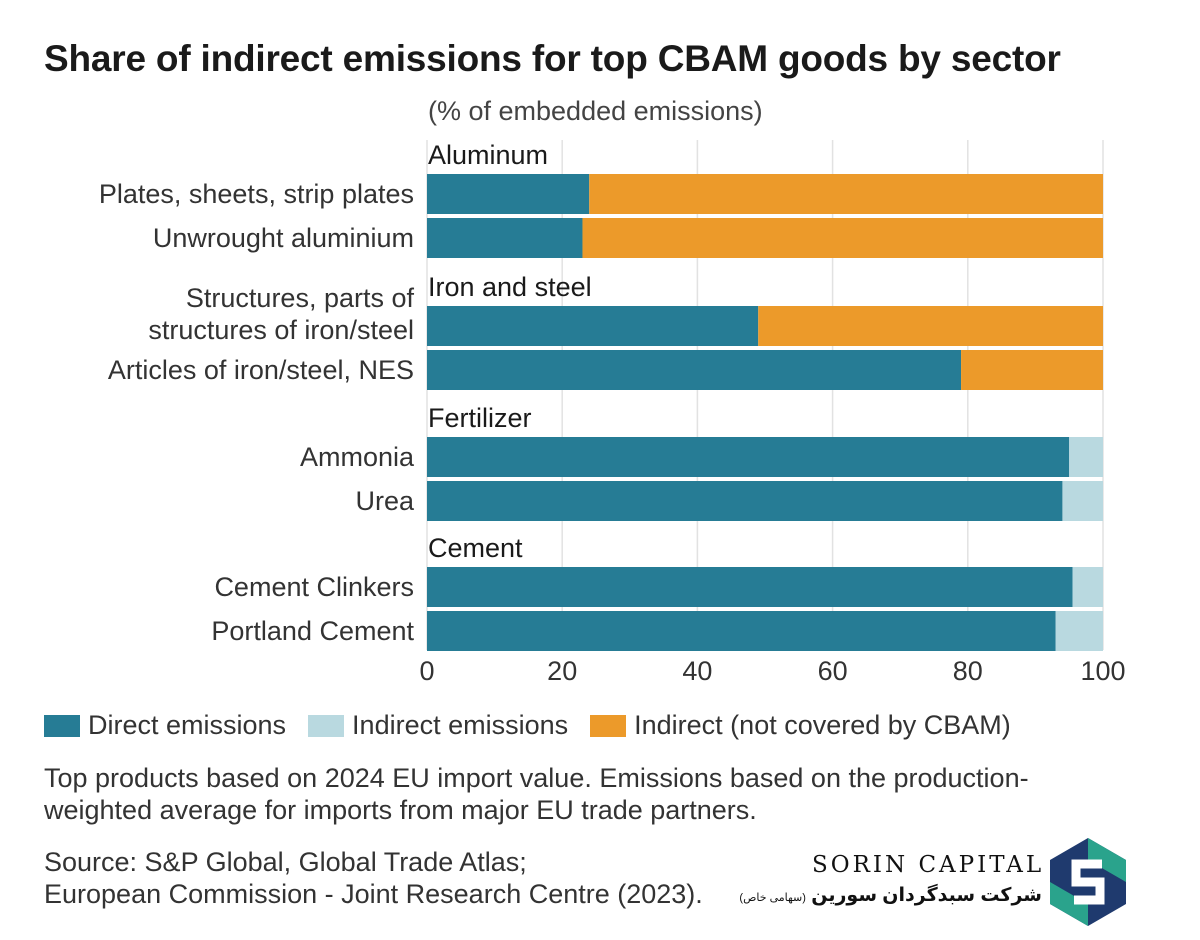 The image size is (1200, 940). I want to click on category-label-line: Ammonia, so click(357, 457).